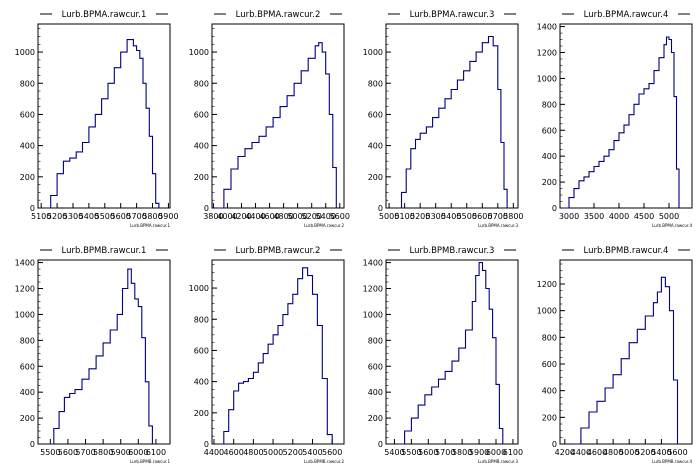  What do you see at coordinates (150, 461) in the screenshot?
I see `x-axis-label: Lurb.BPMB.rawcur.1` at bounding box center [150, 461].